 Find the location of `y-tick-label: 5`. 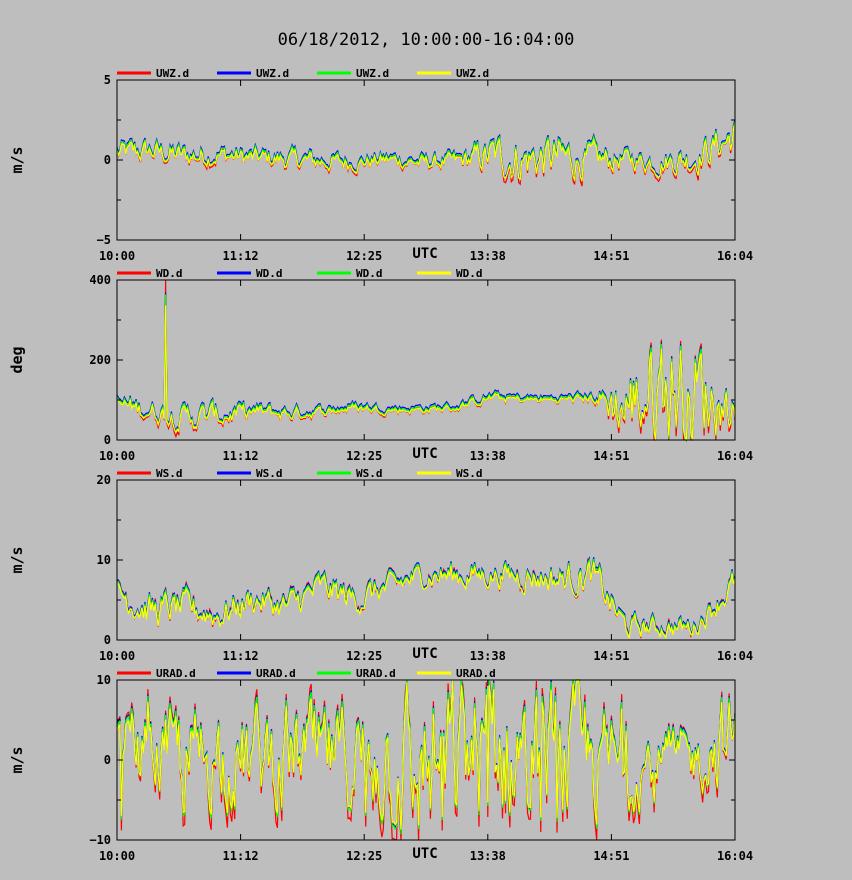

y-tick-label: 5 is located at coordinates (107, 80).